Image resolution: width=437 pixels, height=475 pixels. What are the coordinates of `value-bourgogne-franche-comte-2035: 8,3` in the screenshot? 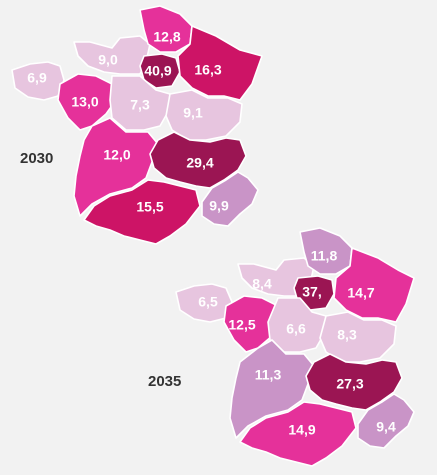 It's located at (347, 335).